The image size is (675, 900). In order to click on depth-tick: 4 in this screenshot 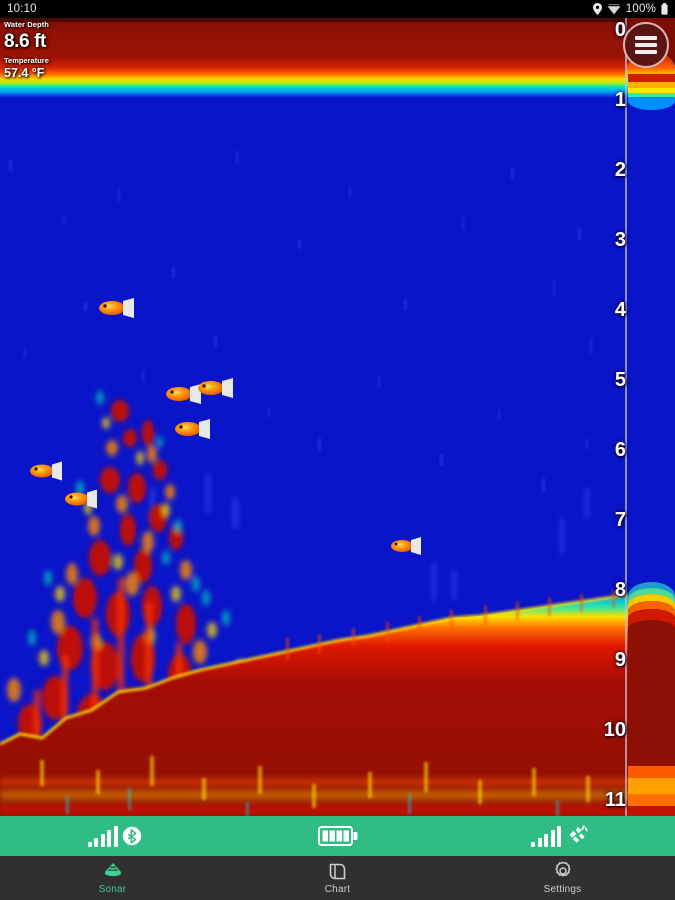, I will do `click(620, 310)`.